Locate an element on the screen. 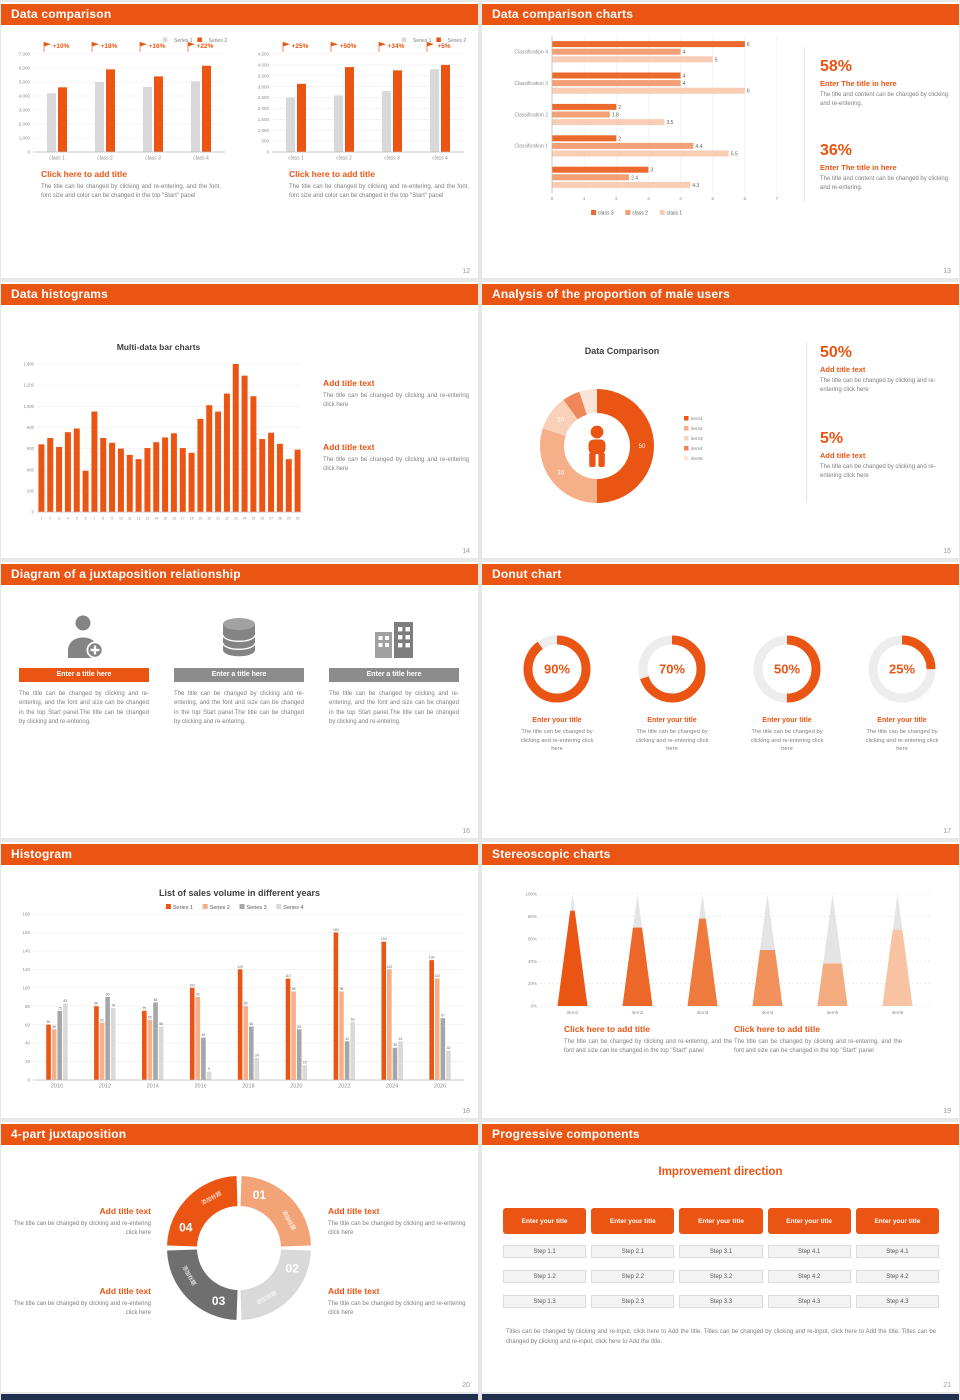  step-box: Step 2.3 is located at coordinates (633, 1301).